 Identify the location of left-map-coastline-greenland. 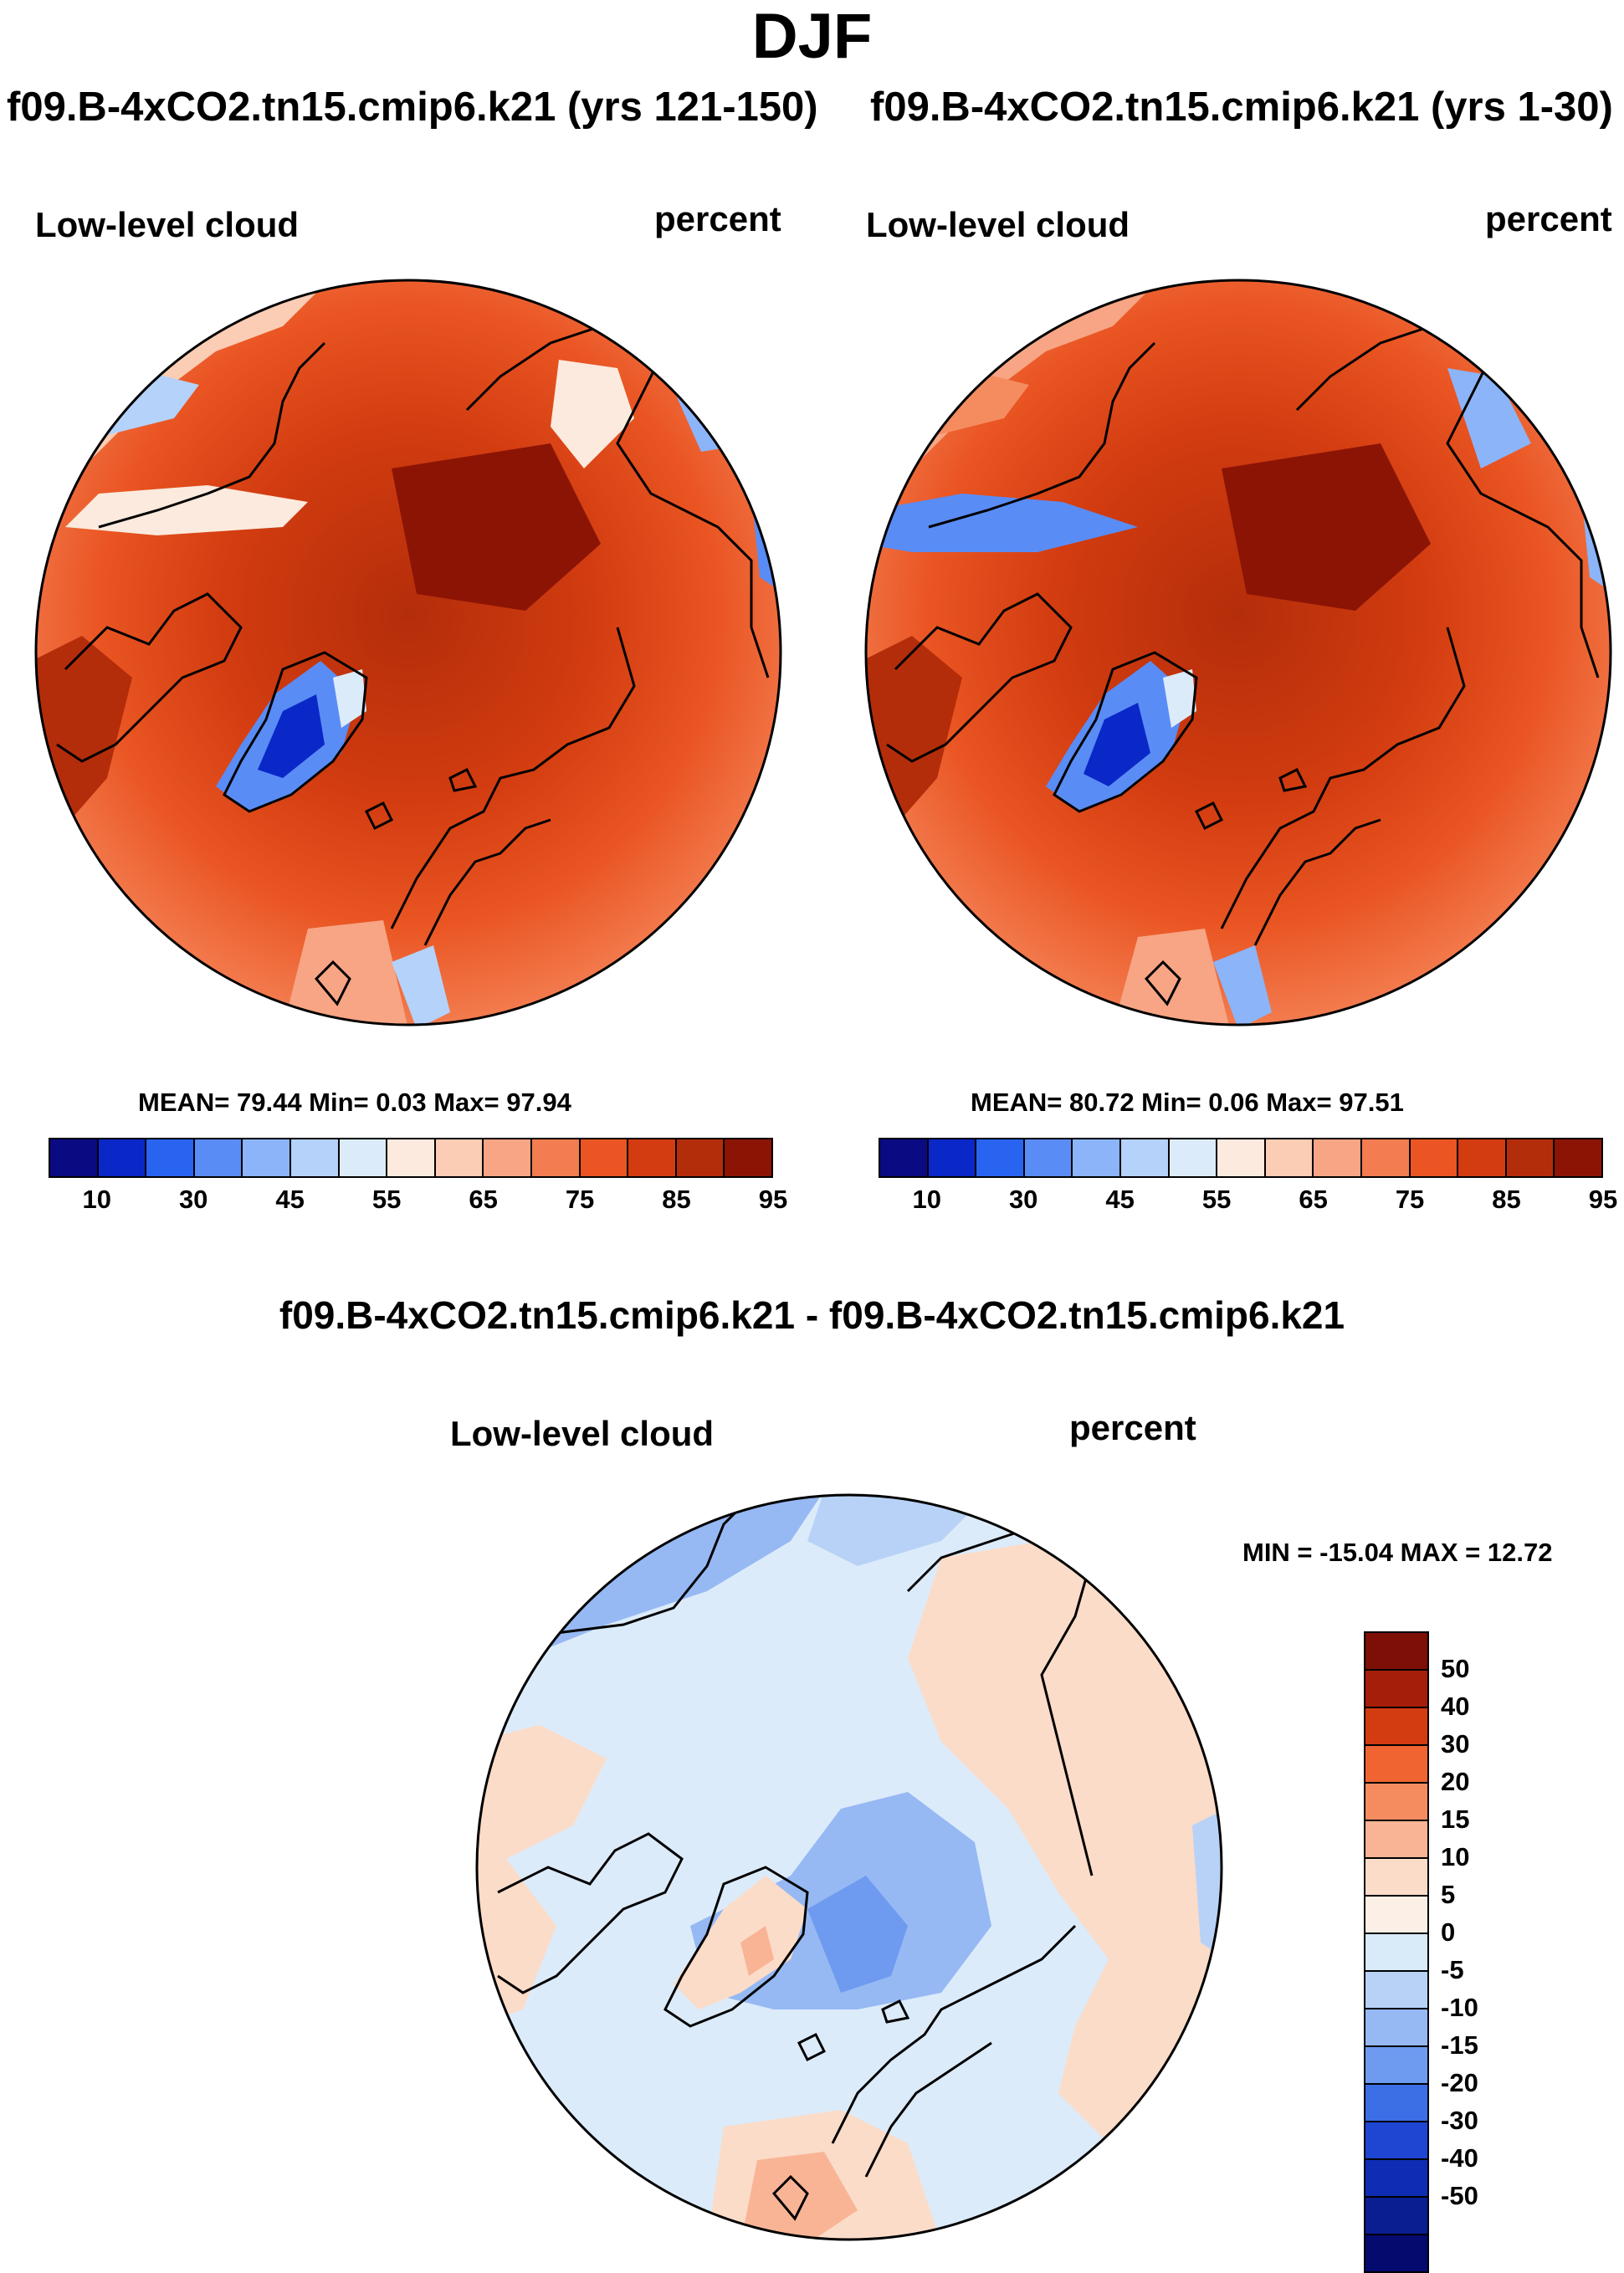
(295, 732).